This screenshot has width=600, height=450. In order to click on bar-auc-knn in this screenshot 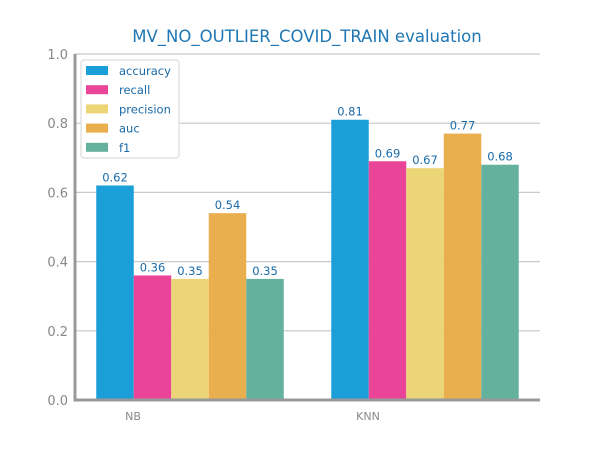, I will do `click(462, 266)`.